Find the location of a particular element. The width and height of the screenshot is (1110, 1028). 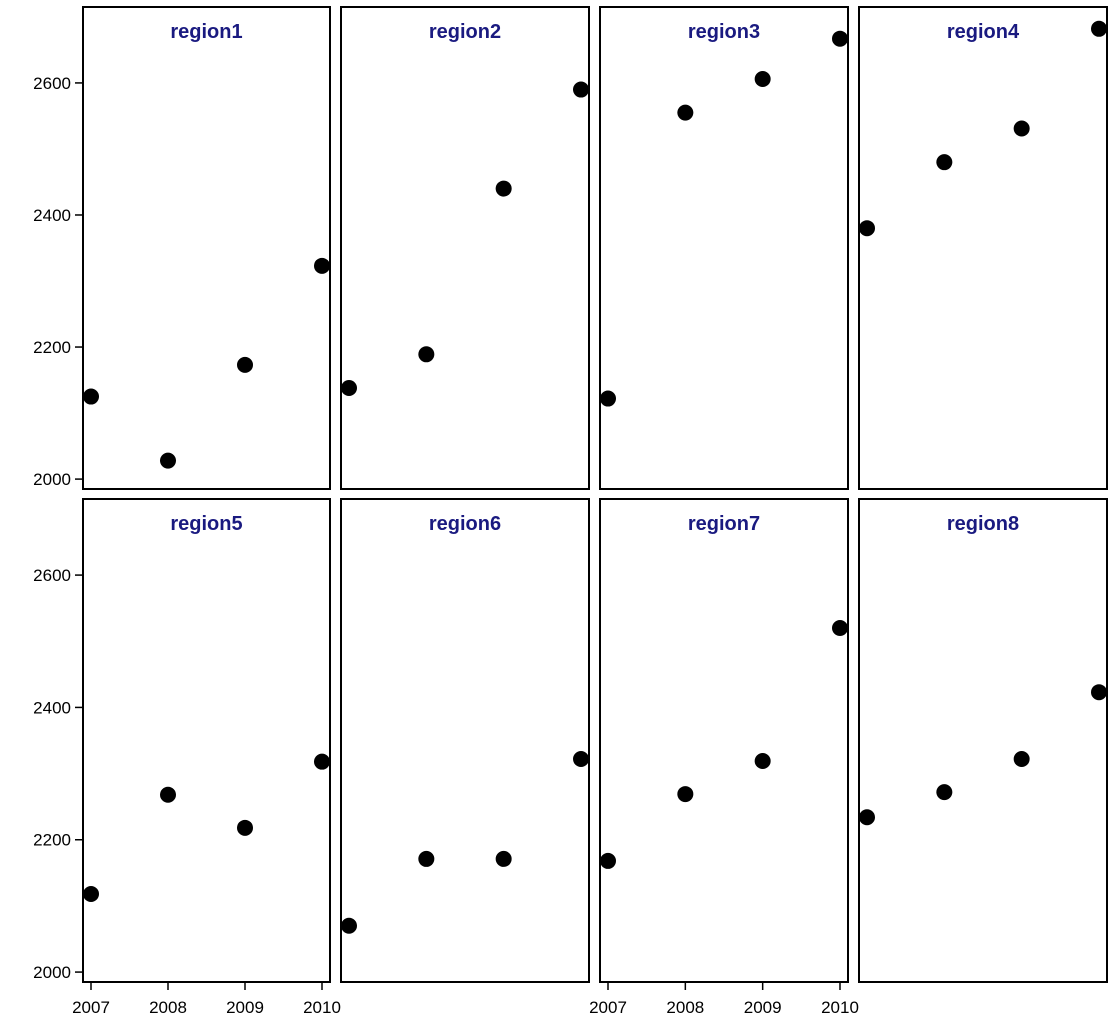

panel-title: region7 is located at coordinates (724, 524).